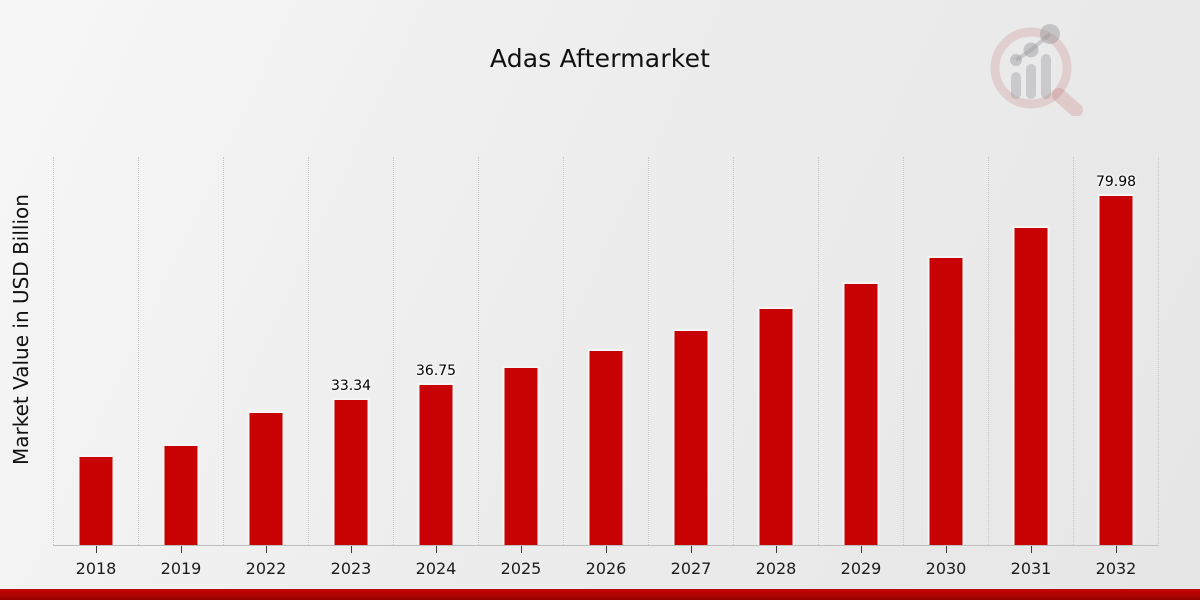 This screenshot has width=1200, height=600. I want to click on x-tick-label-2032: 2032, so click(1116, 568).